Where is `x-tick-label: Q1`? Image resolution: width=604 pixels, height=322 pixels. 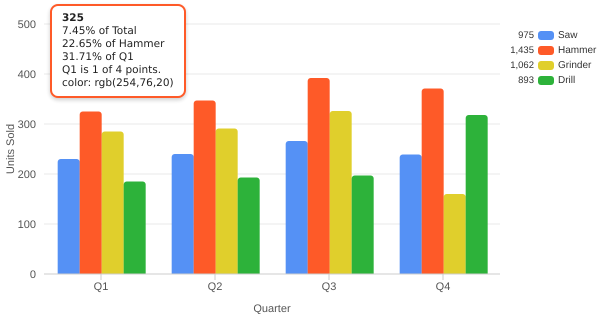 x-tick-label: Q1 is located at coordinates (101, 286).